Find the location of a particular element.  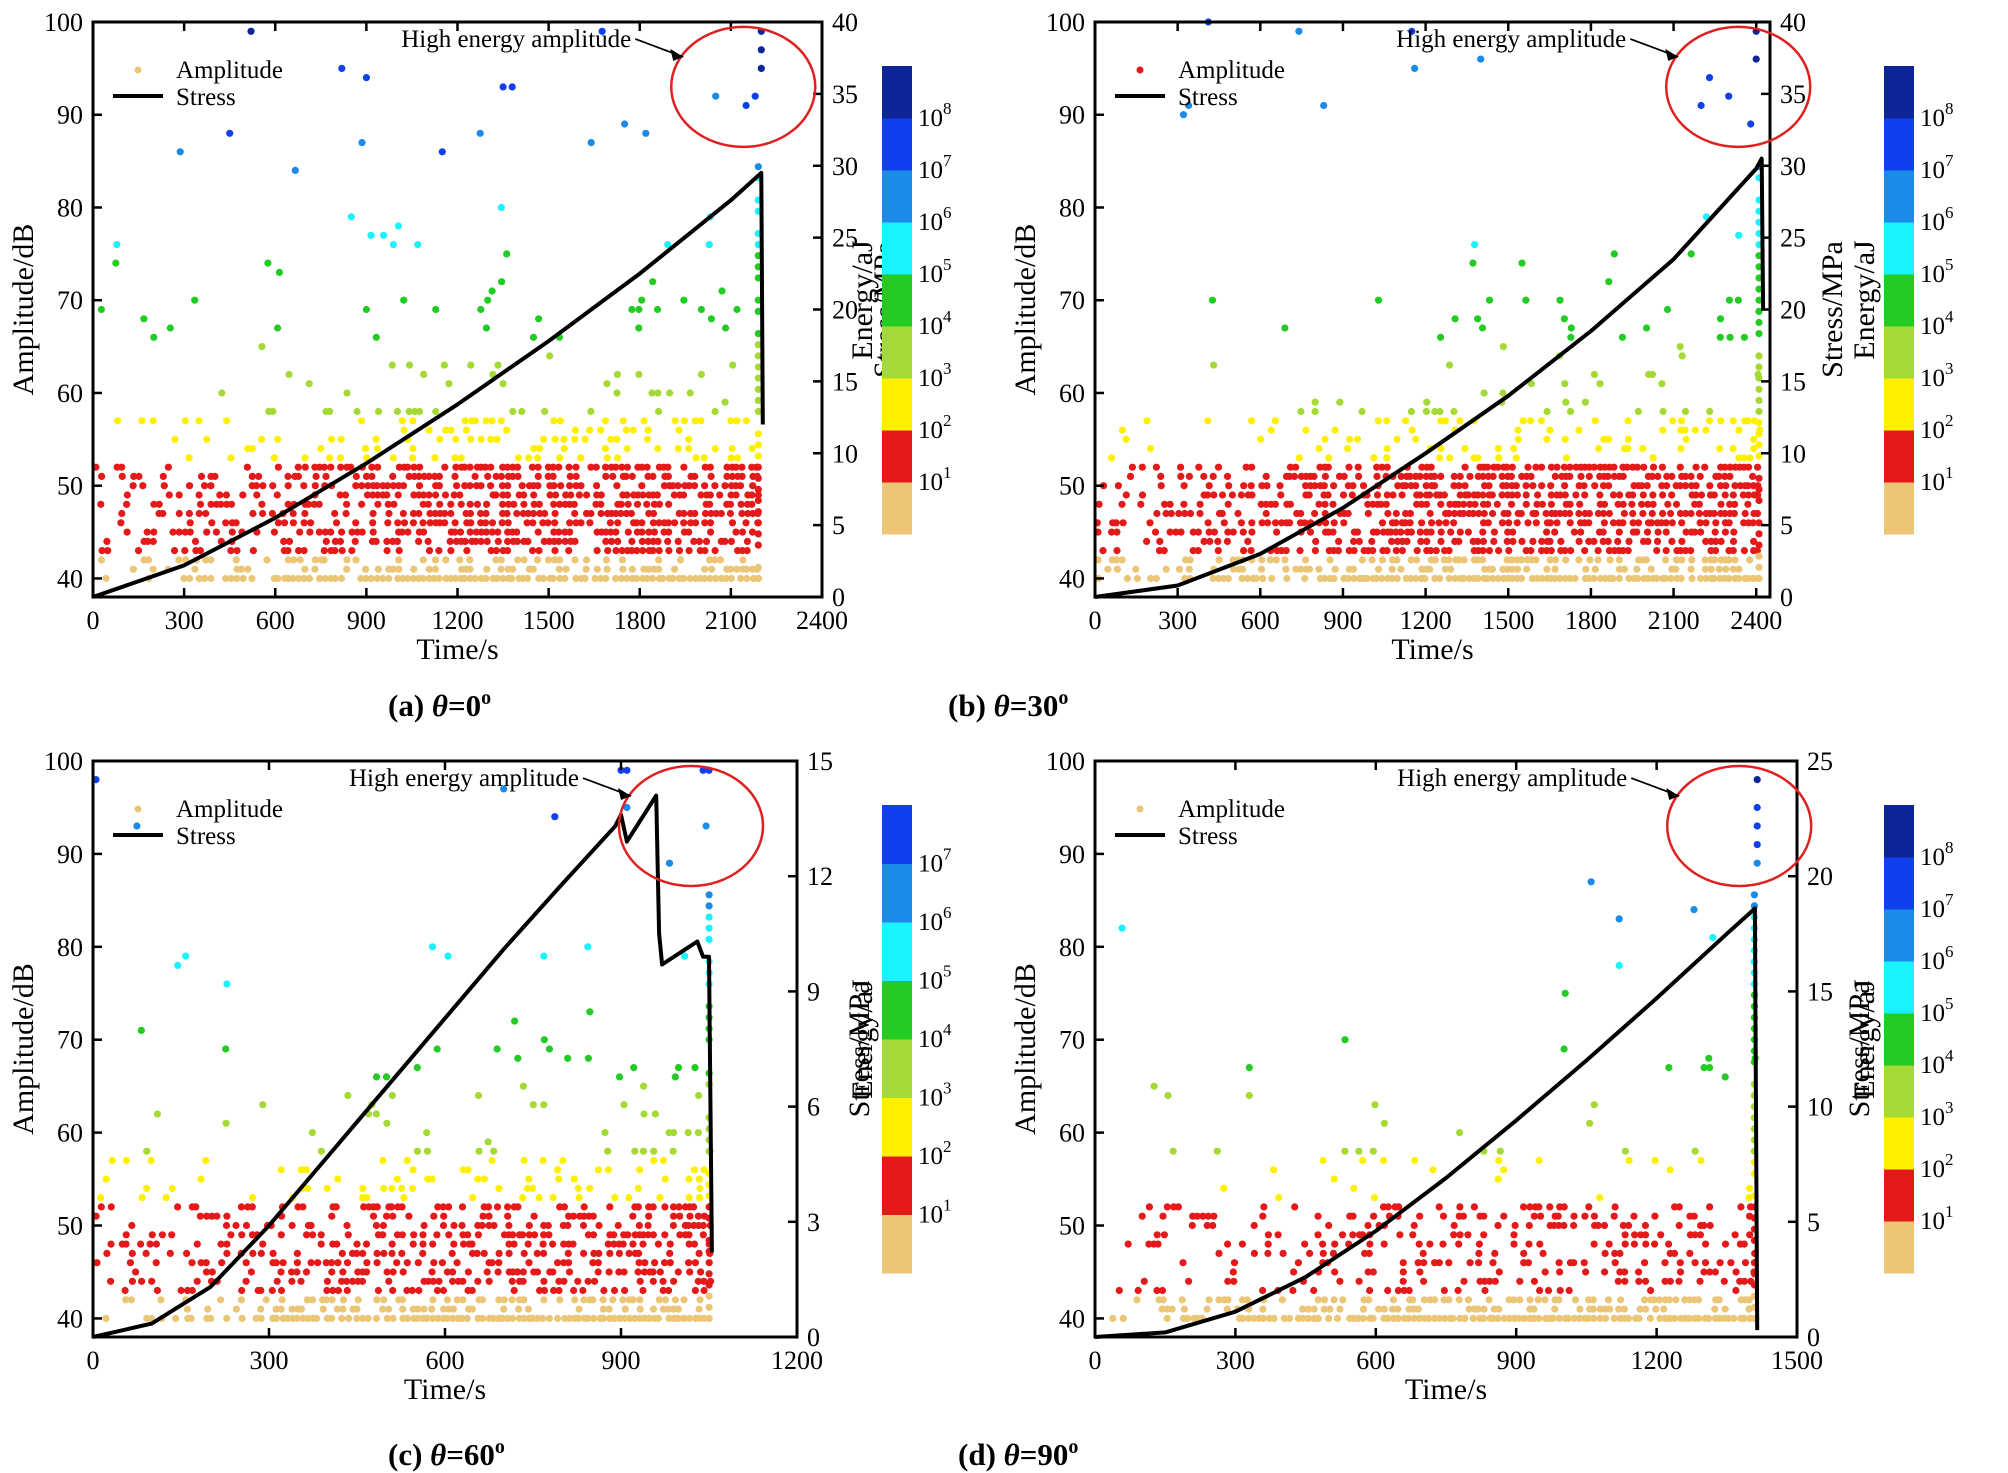

colorbar-tick-base: 10 is located at coordinates (930, 1039).